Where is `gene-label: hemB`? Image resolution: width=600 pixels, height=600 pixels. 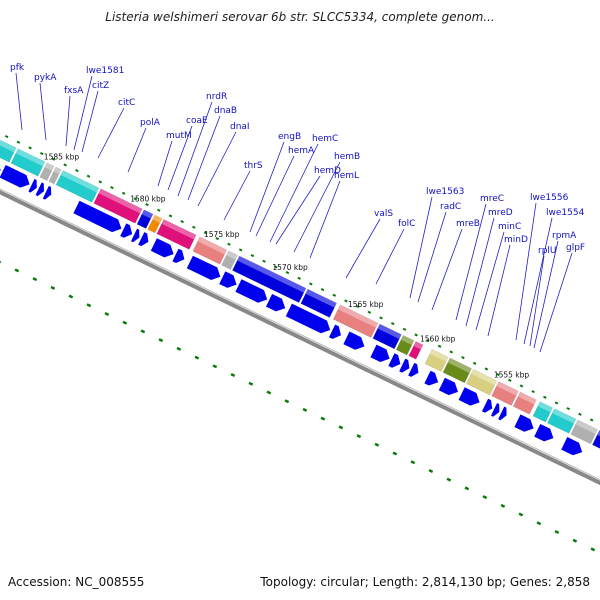
gene-label: hemB is located at coordinates (347, 157).